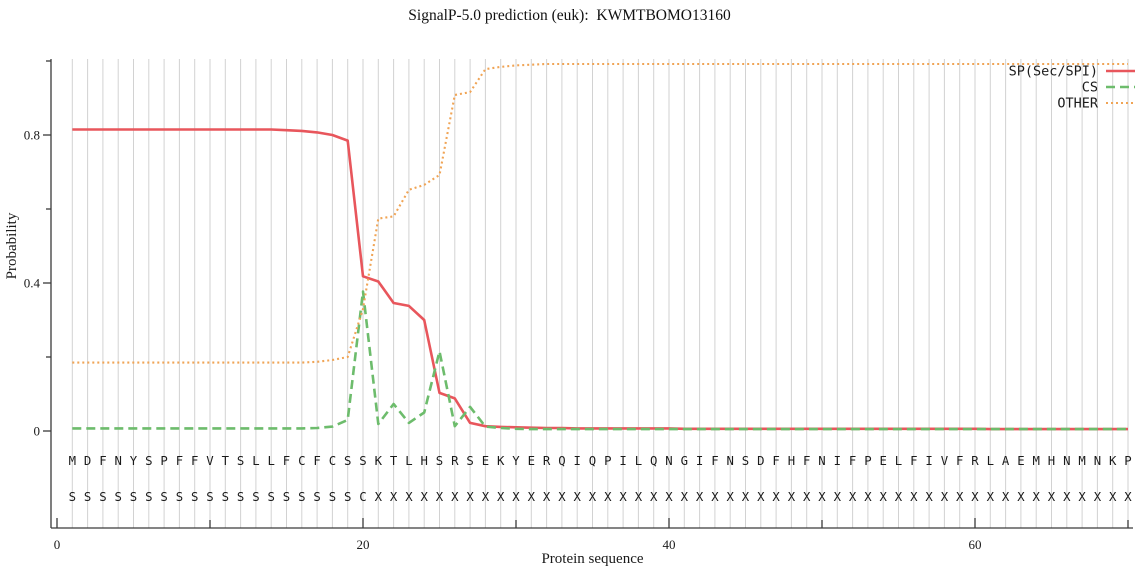  Describe the element at coordinates (134, 461) in the screenshot. I see `residue-letter: Y` at that location.